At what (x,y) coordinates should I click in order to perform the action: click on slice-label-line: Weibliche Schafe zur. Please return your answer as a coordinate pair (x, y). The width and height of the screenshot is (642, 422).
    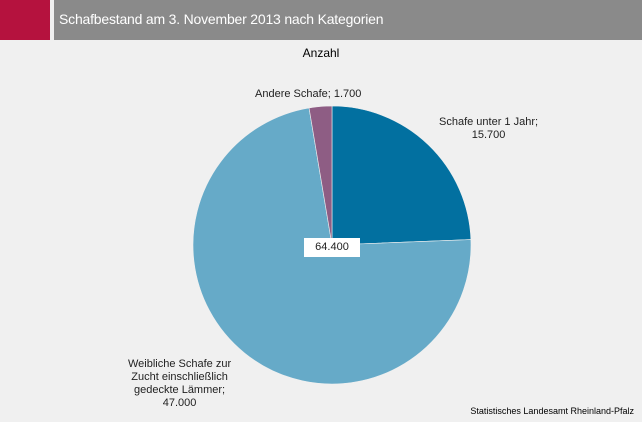
    Looking at the image, I should click on (180, 364).